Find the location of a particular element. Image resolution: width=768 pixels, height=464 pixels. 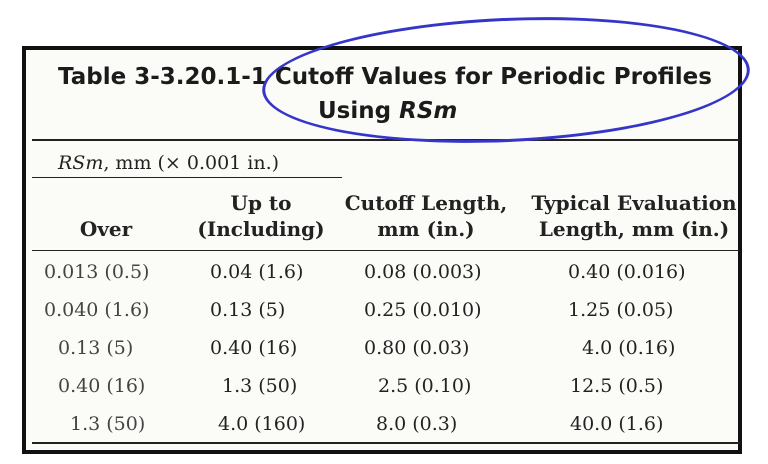

header-over: Over is located at coordinates (106, 229).